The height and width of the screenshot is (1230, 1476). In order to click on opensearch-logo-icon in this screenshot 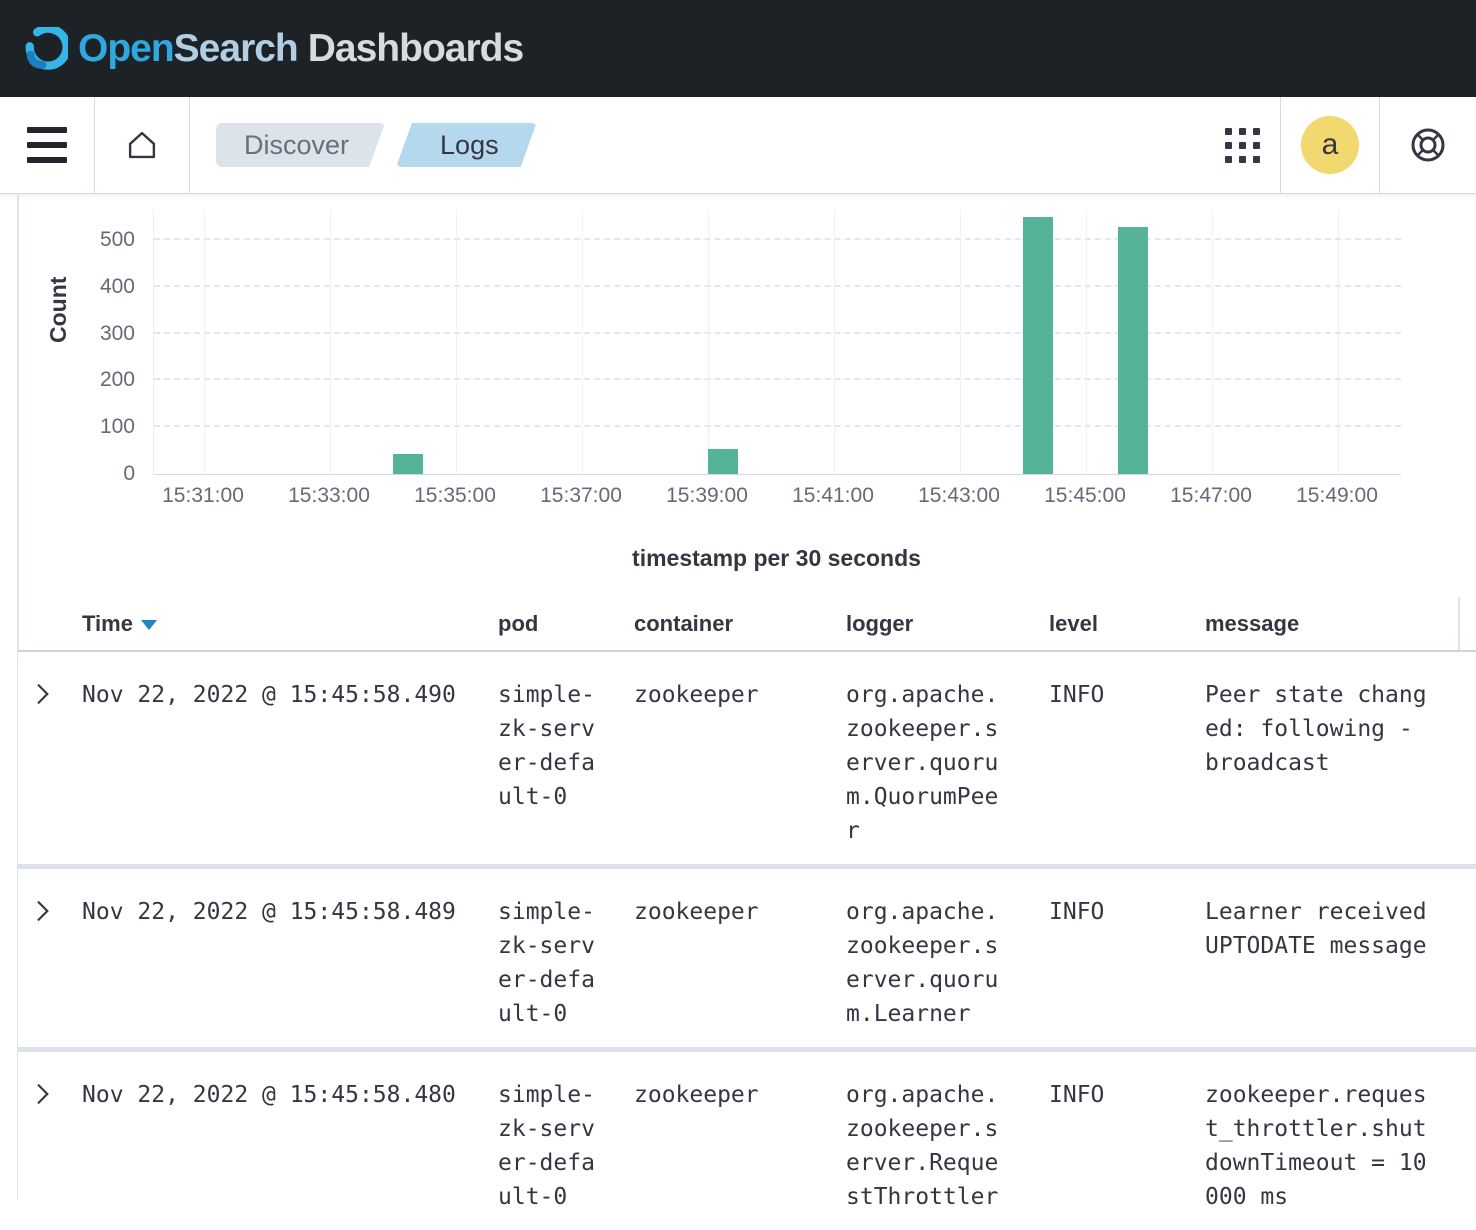, I will do `click(46, 48)`.